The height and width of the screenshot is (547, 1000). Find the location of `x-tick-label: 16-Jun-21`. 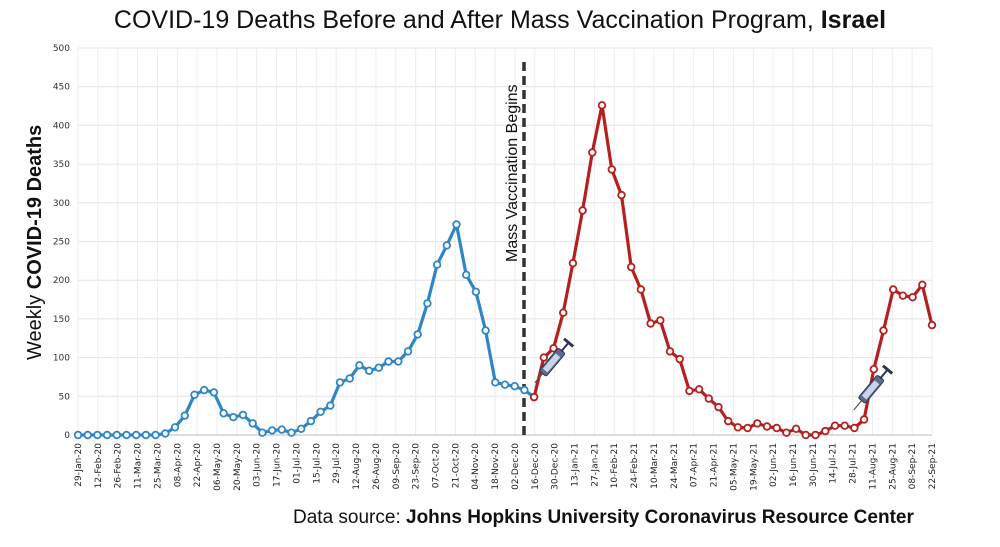

x-tick-label: 16-Jun-21 is located at coordinates (794, 465).